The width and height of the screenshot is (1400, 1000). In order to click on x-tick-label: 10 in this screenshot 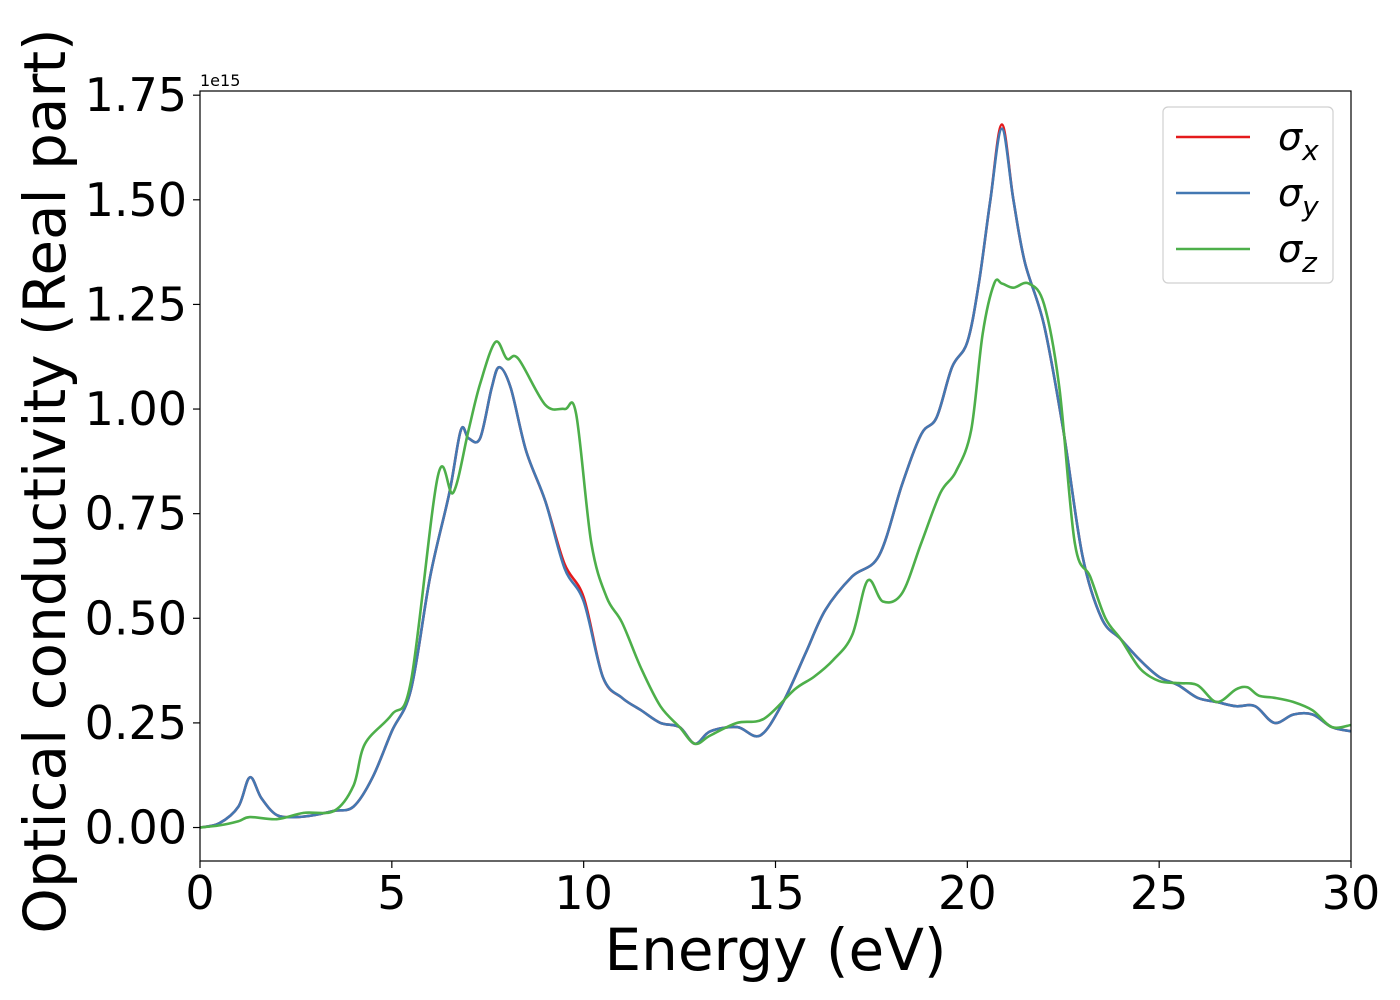, I will do `click(583, 893)`.